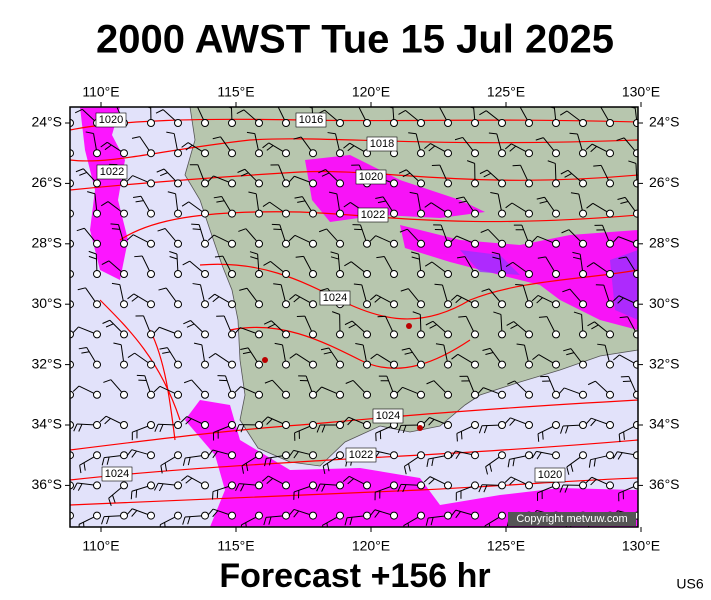  Describe the element at coordinates (235, 546) in the screenshot. I see `lon-label: 115°E` at that location.